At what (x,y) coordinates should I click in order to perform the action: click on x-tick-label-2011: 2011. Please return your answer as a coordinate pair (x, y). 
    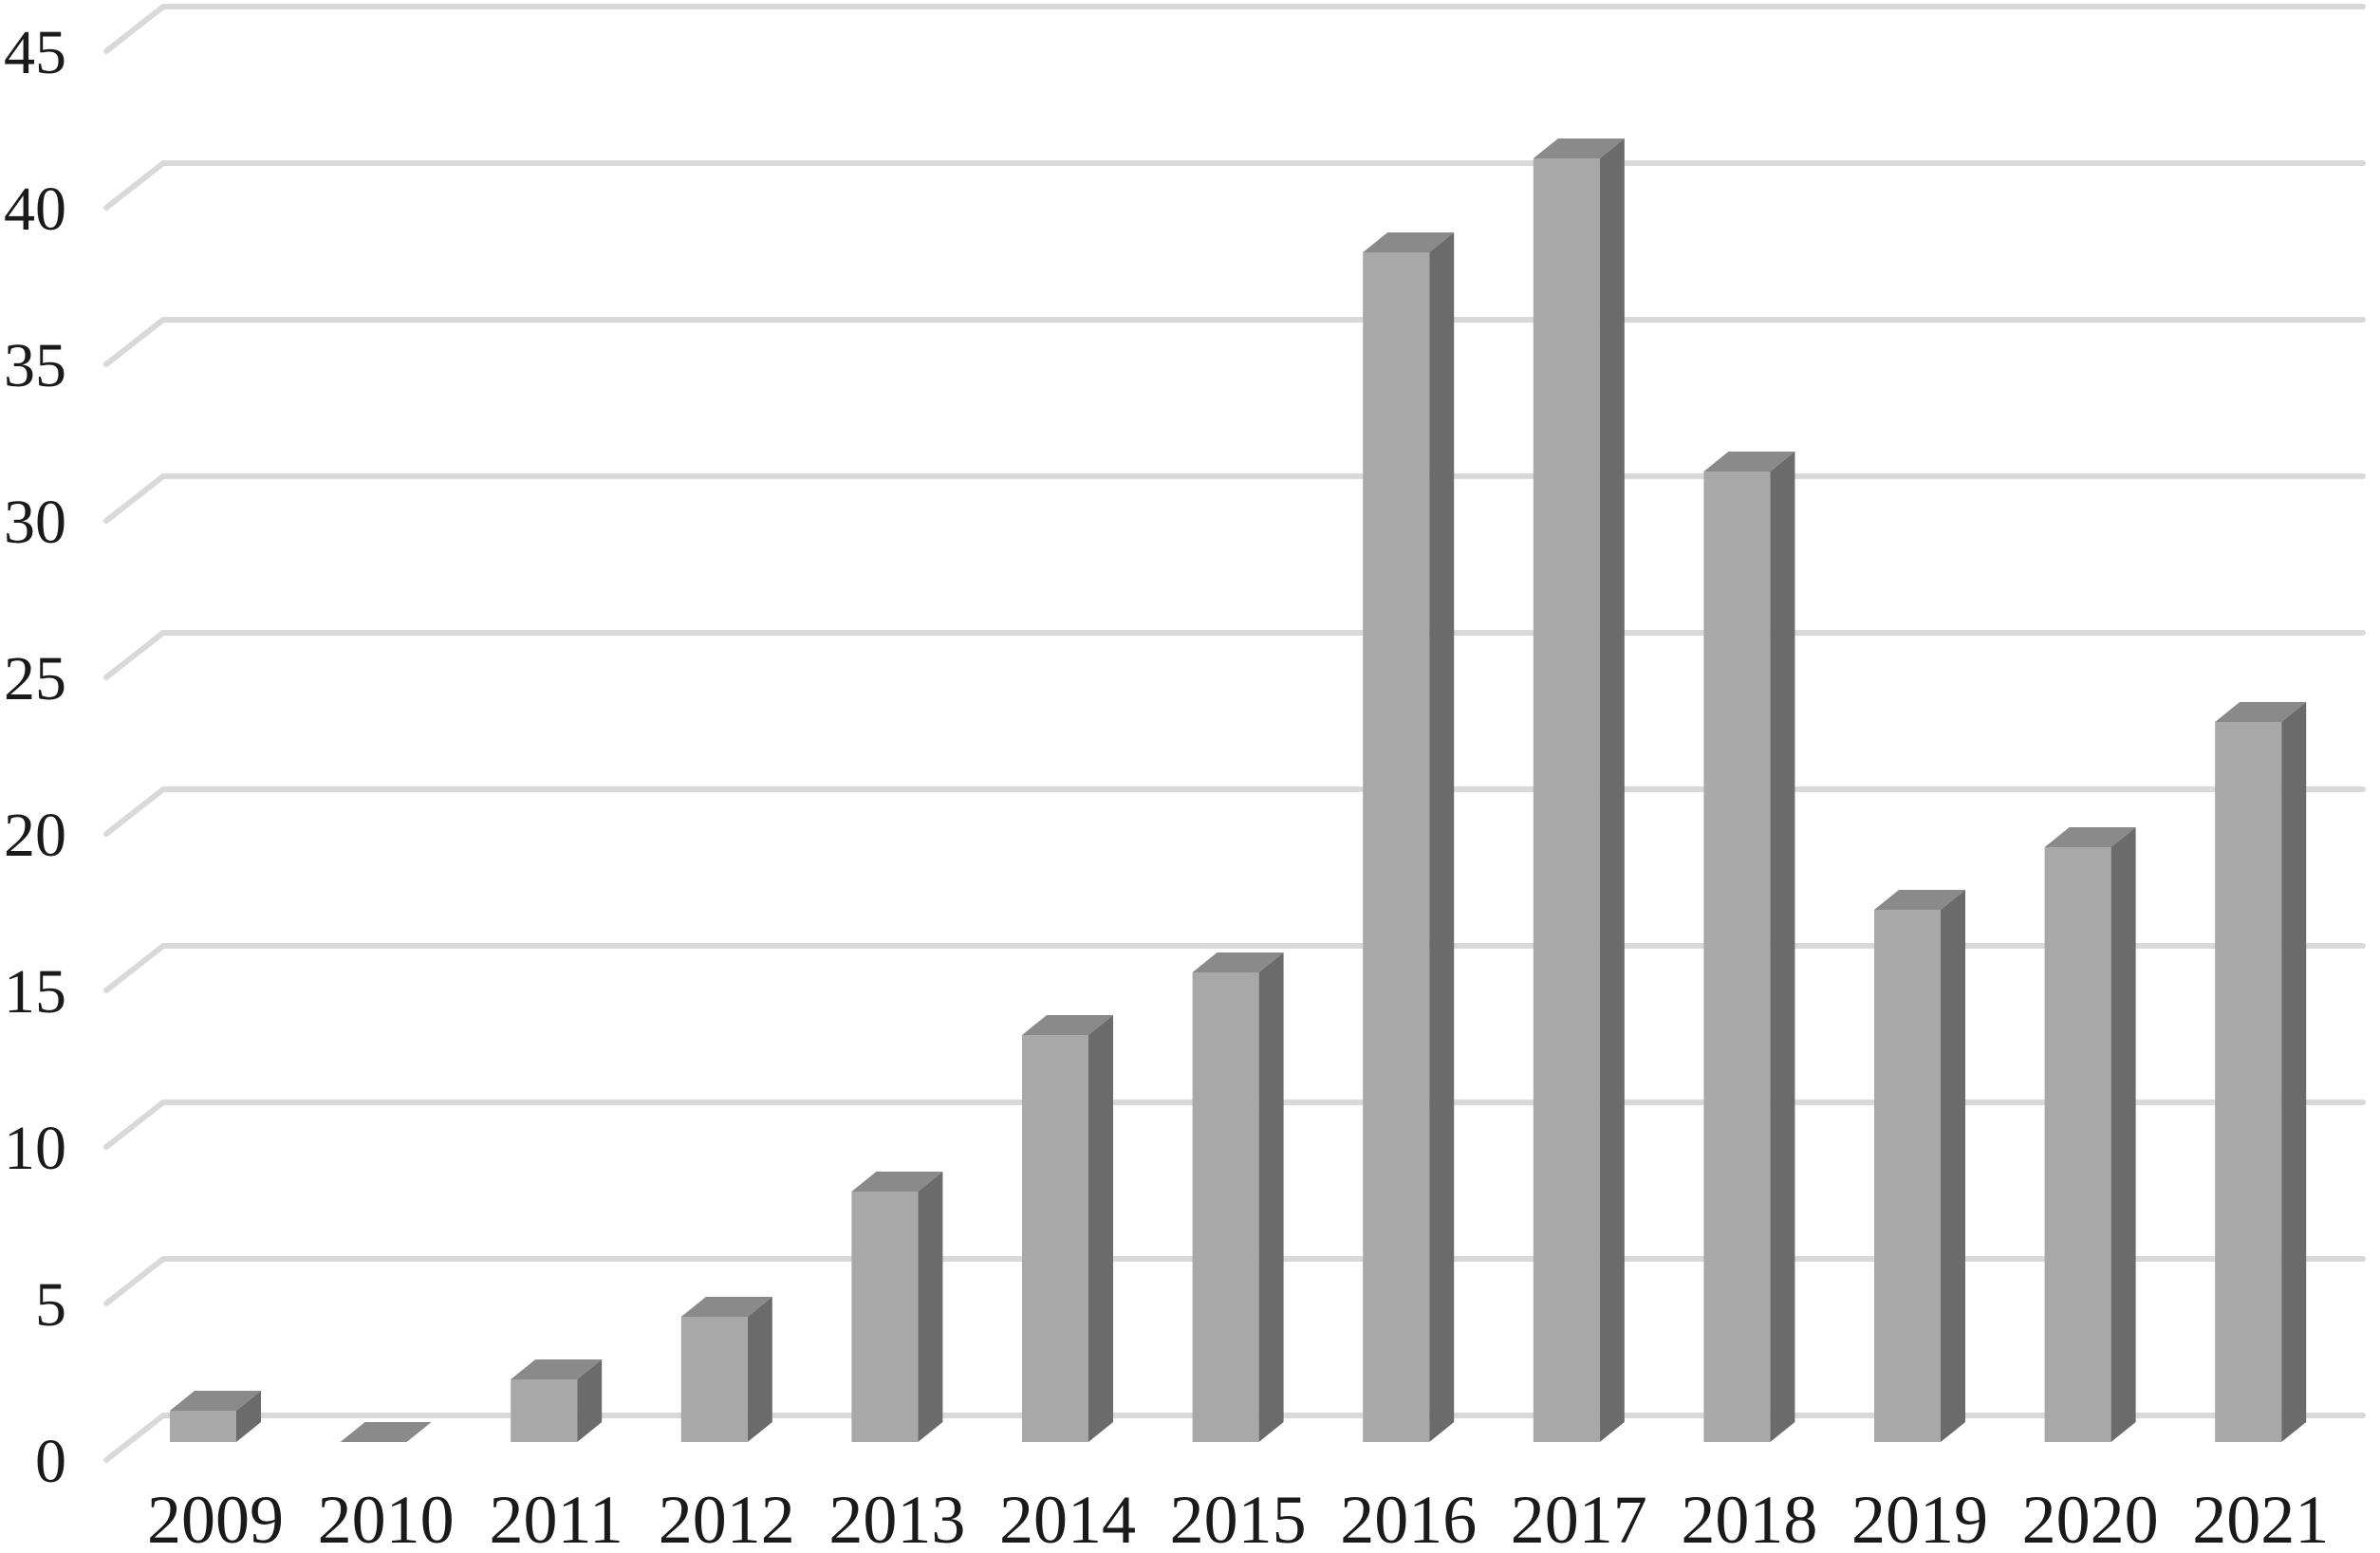
    Looking at the image, I should click on (556, 1518).